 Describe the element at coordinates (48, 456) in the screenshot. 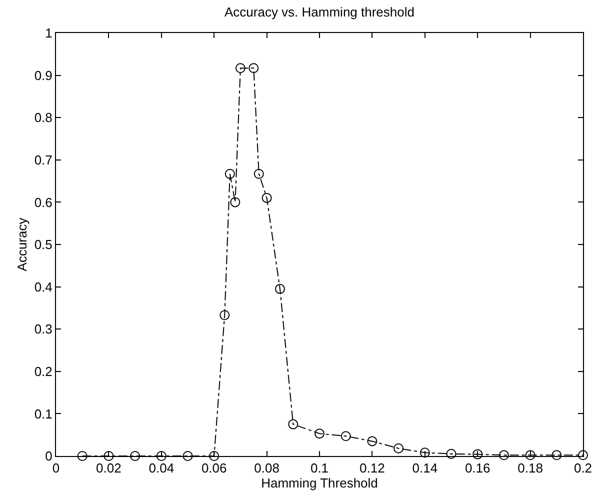

I see `y-tick-label: 0` at that location.